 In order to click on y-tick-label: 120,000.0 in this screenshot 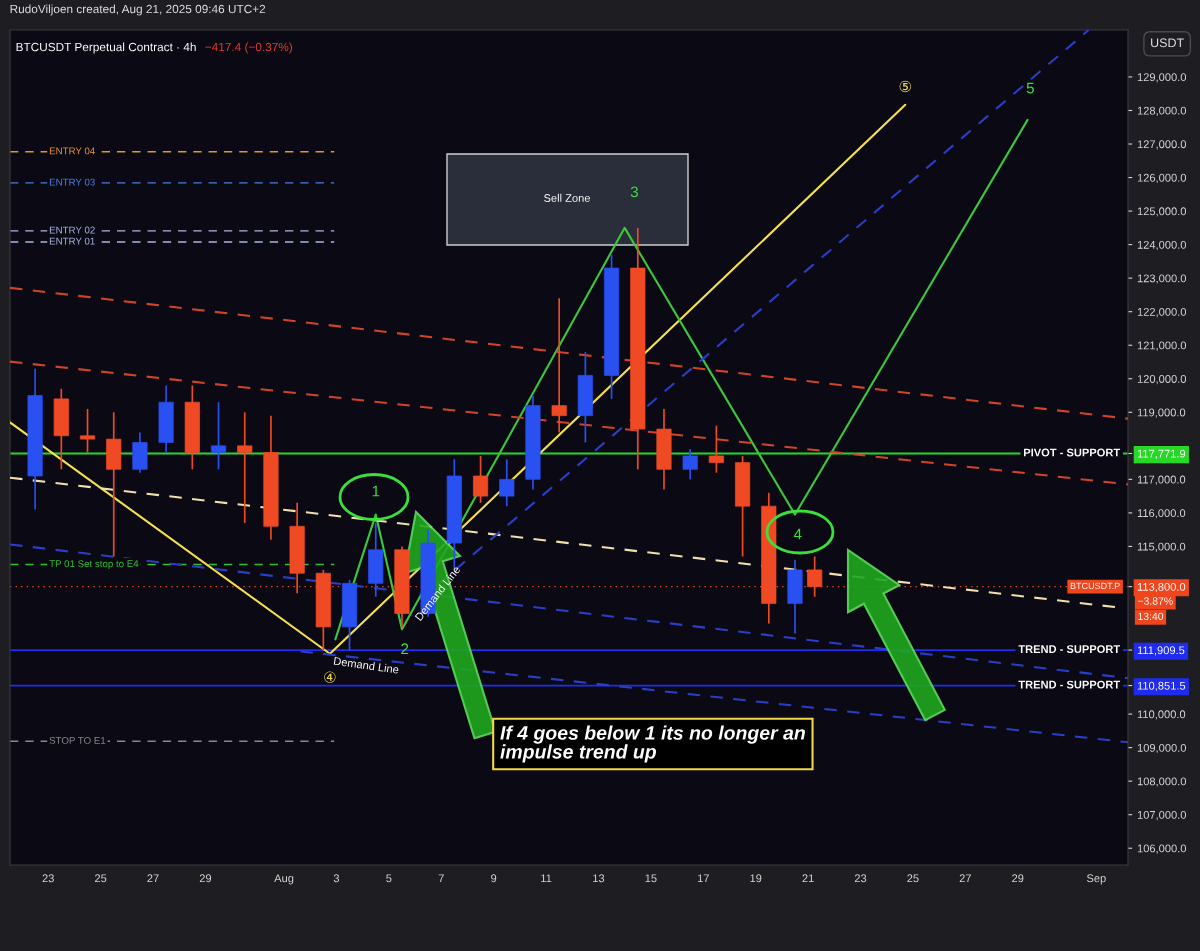, I will do `click(1162, 380)`.